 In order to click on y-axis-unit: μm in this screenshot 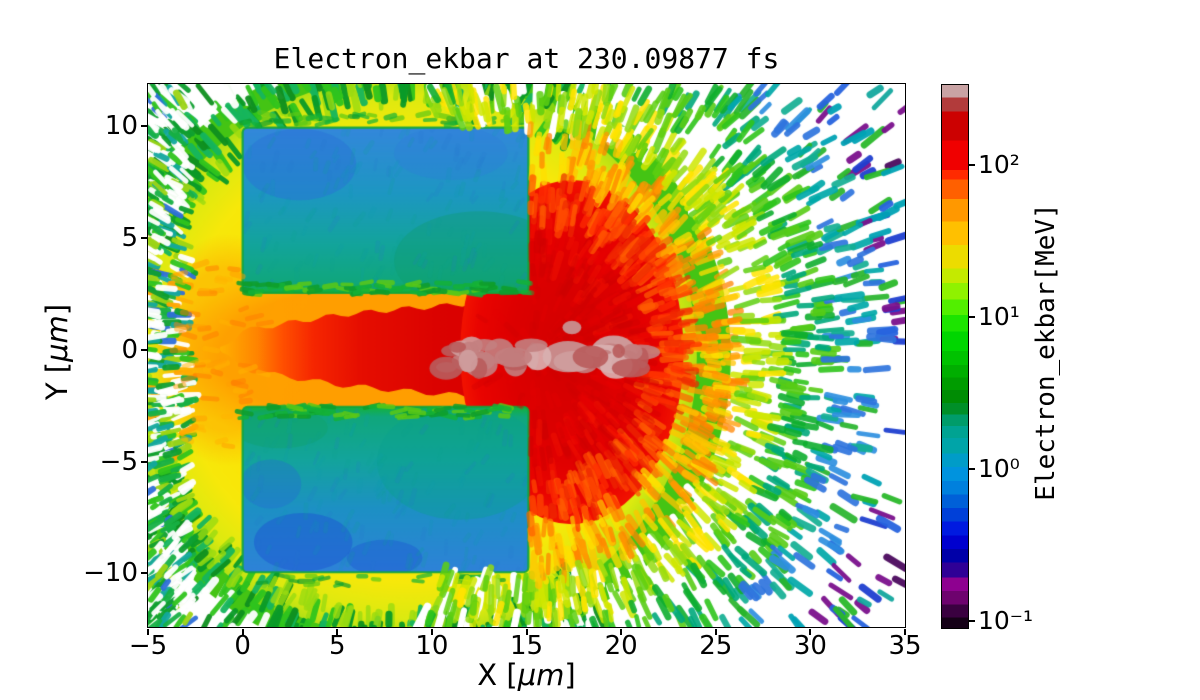, I will do `click(57, 338)`.